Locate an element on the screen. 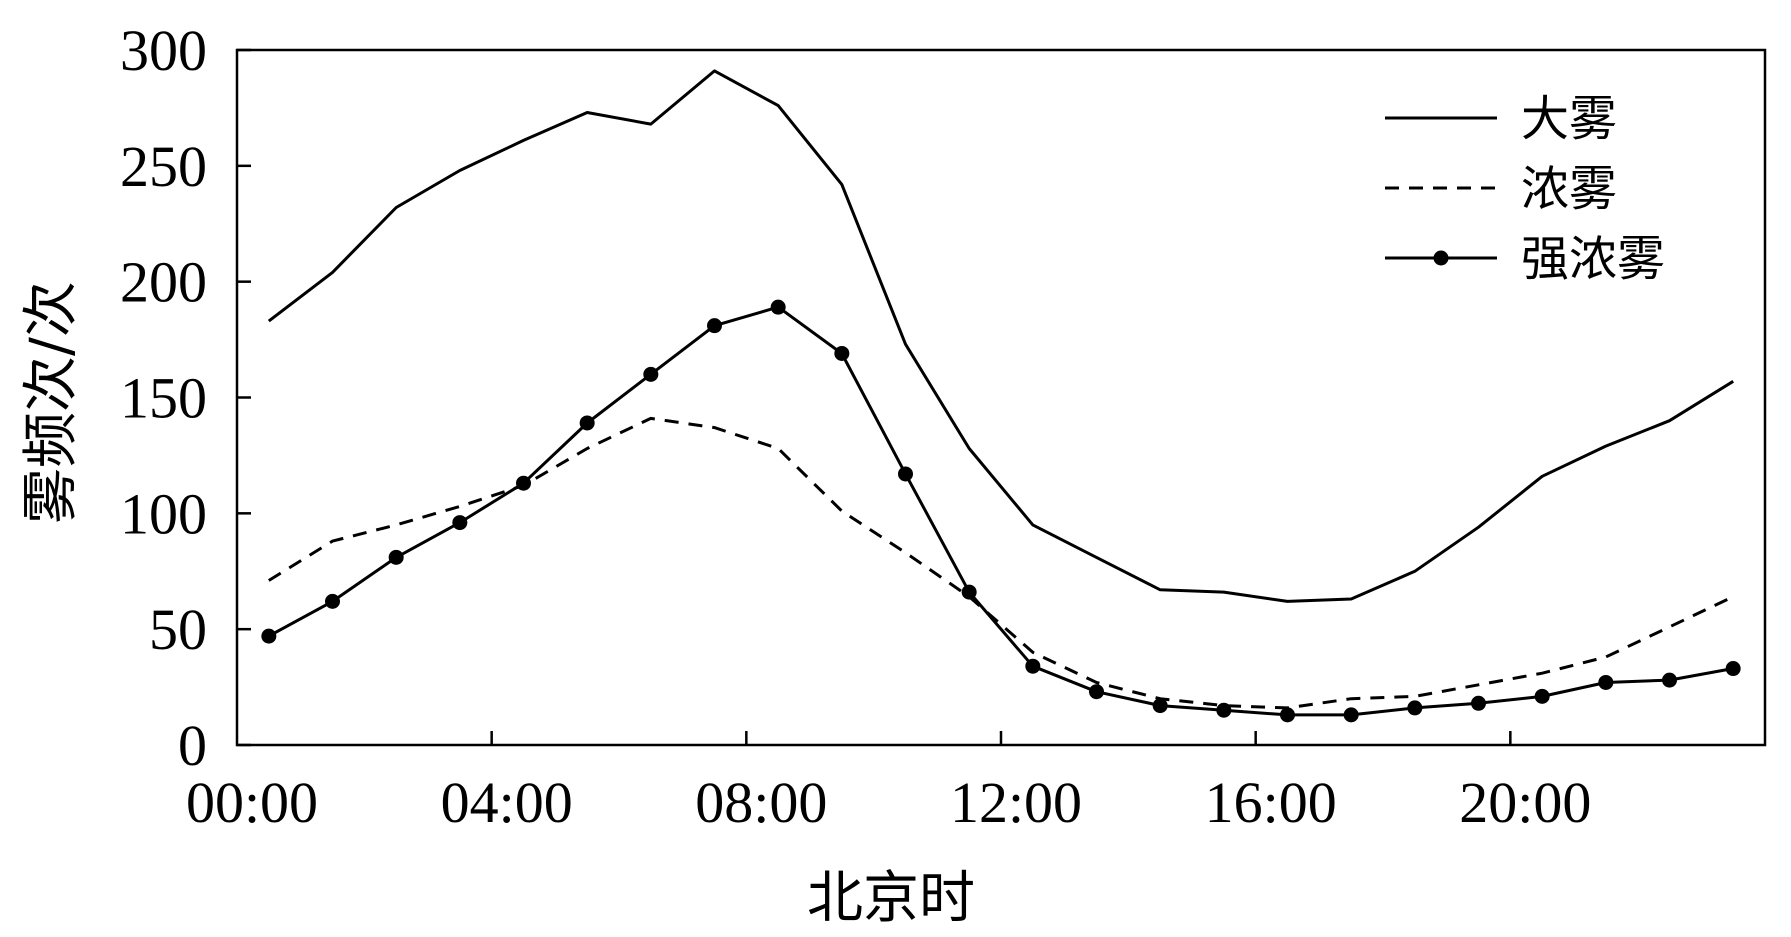 The height and width of the screenshot is (937, 1791). y-tick-label: 0 is located at coordinates (192, 745).